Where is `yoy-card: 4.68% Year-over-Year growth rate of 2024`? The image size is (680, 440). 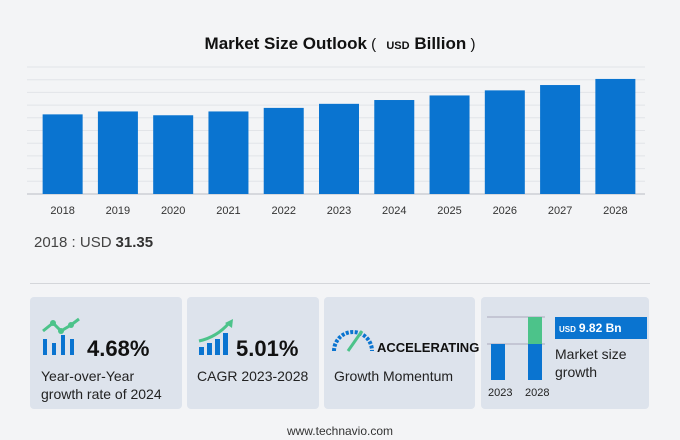 yoy-card: 4.68% Year-over-Year growth rate of 2024 is located at coordinates (106, 353).